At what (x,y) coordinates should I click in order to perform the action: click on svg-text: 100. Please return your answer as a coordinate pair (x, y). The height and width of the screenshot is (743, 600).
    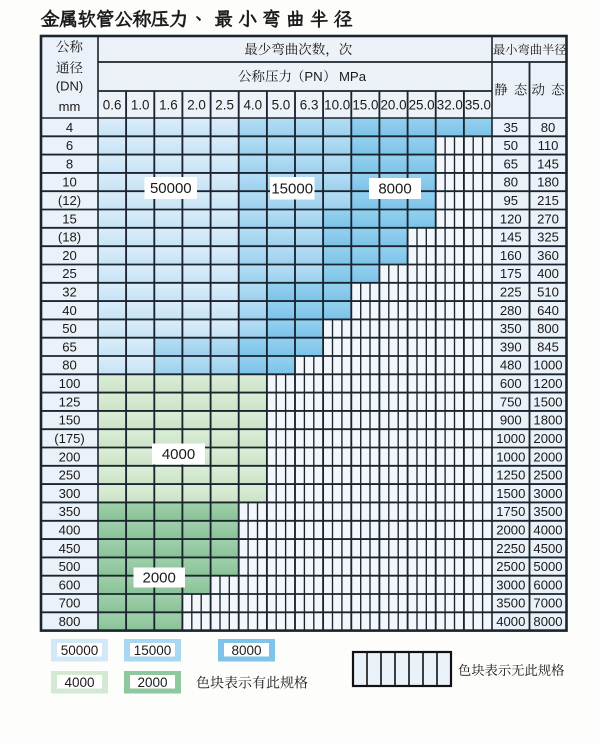
    Looking at the image, I should click on (70, 383).